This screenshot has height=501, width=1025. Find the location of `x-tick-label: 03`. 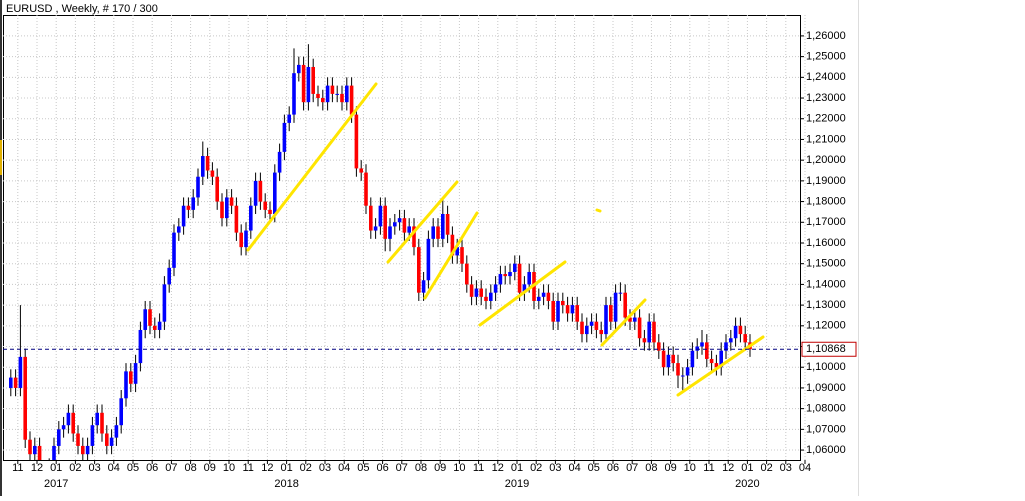

x-tick-label: 03 is located at coordinates (555, 468).